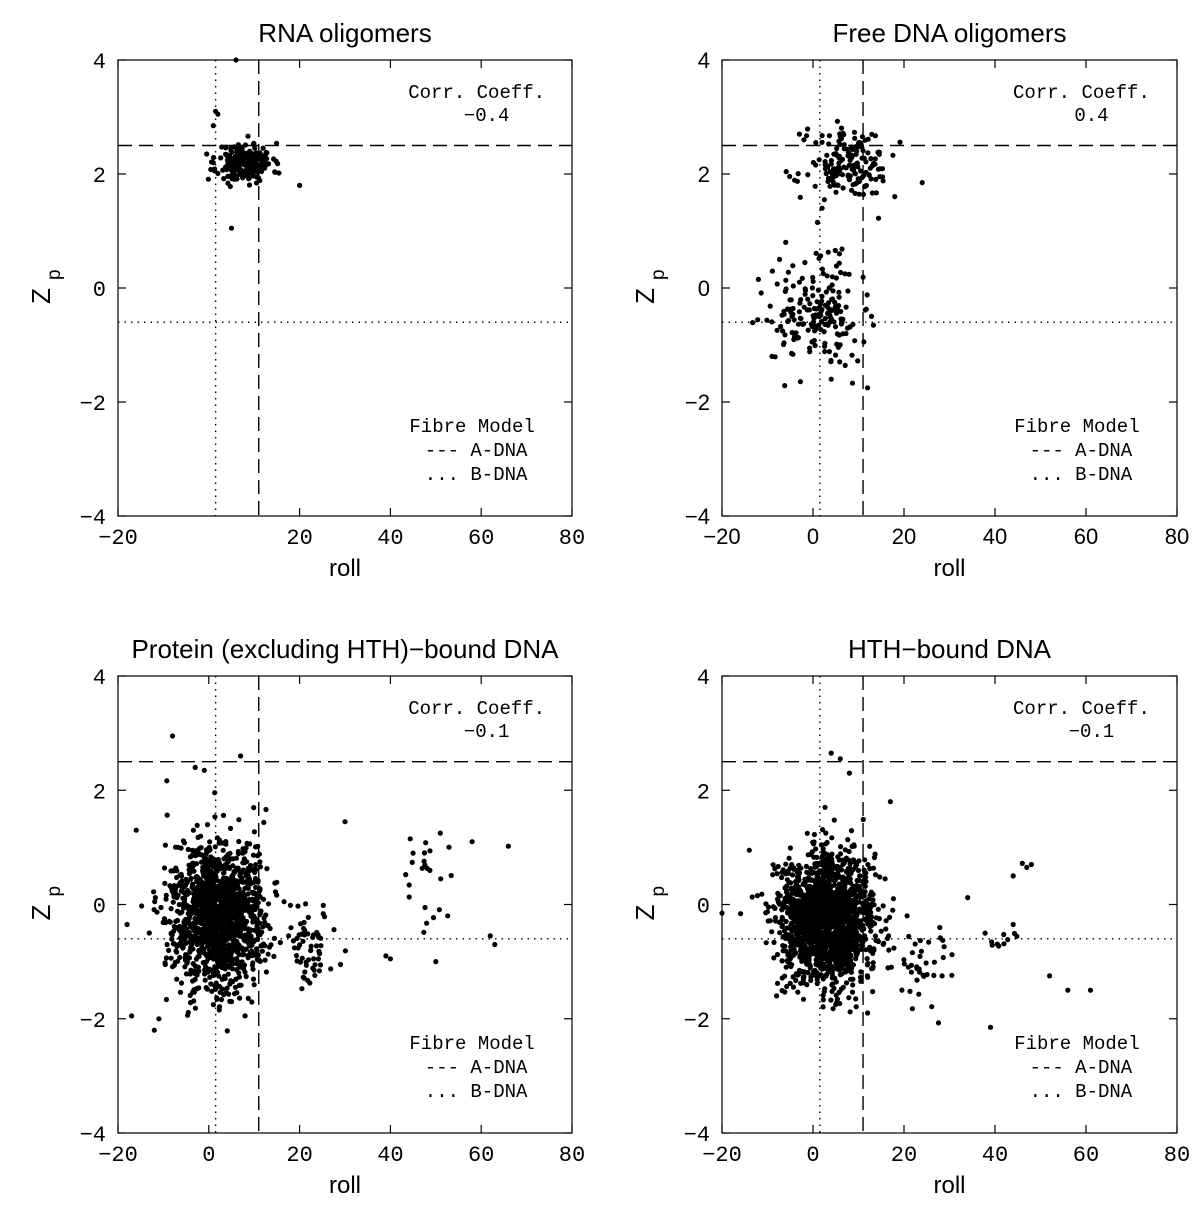 Image resolution: width=1200 pixels, height=1205 pixels. Describe the element at coordinates (658, 891) in the screenshot. I see `y-axis-label-subscript: p` at that location.